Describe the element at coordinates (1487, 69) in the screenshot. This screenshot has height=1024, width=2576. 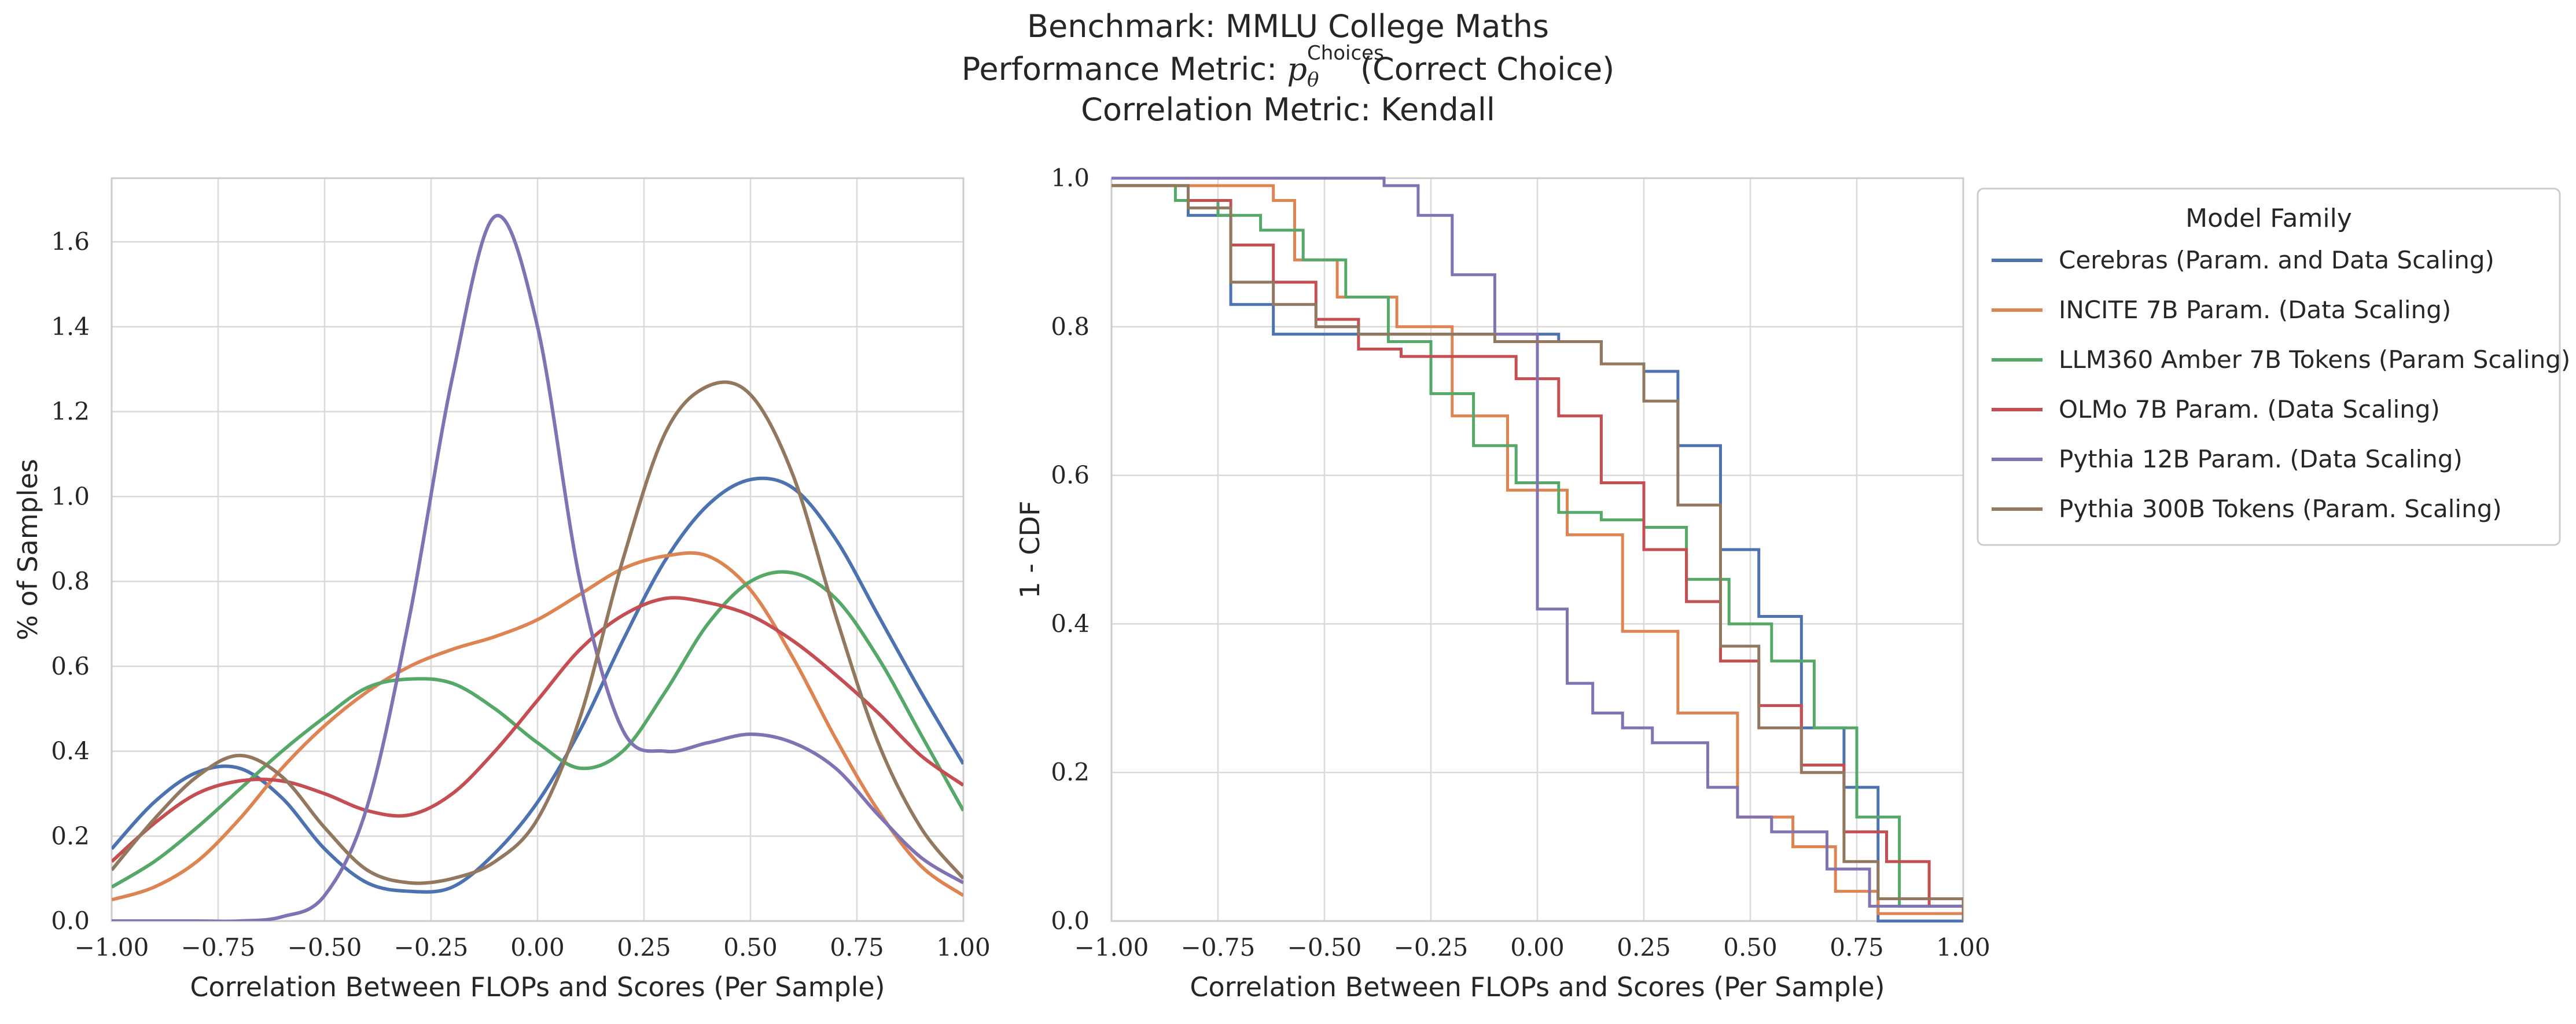
I see `title-metric-suffix: (Correct Choice)` at that location.